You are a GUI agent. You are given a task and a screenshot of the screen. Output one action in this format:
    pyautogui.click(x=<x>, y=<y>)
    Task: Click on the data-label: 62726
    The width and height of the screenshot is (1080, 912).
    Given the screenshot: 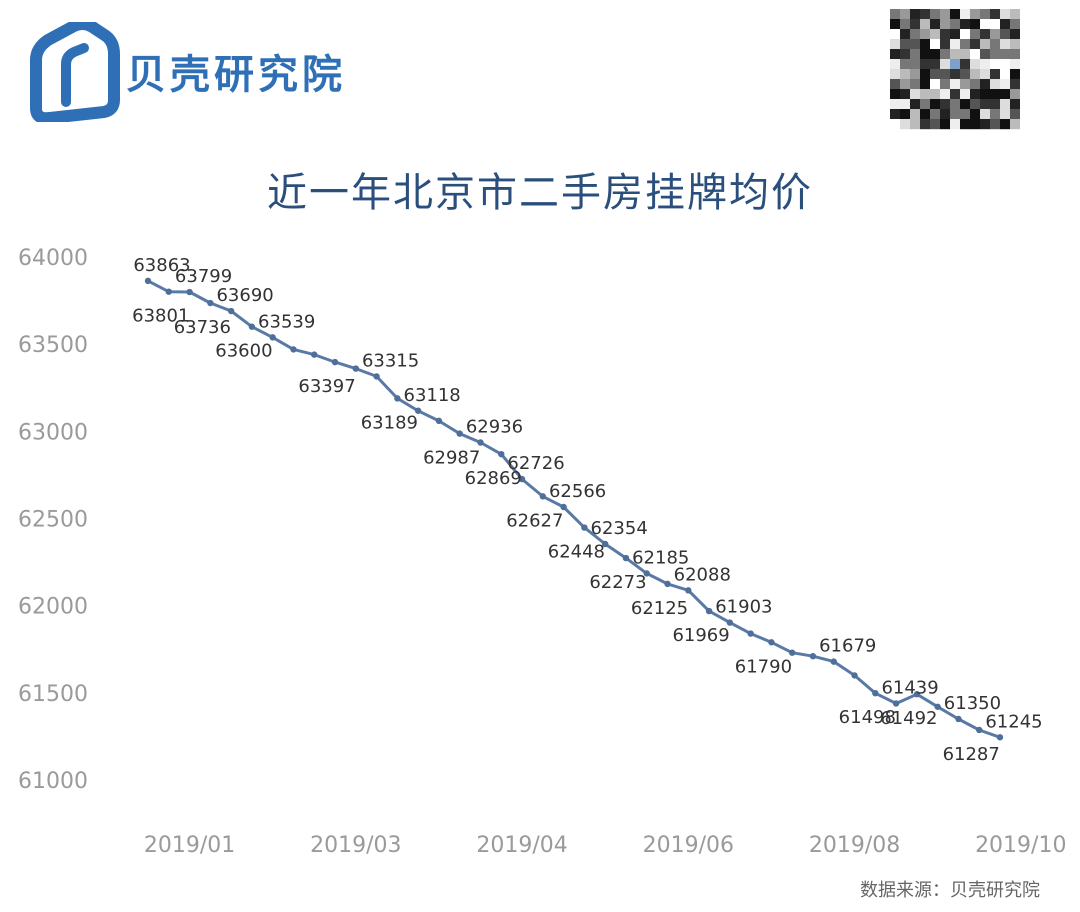 What is the action you would take?
    pyautogui.click(x=535, y=463)
    